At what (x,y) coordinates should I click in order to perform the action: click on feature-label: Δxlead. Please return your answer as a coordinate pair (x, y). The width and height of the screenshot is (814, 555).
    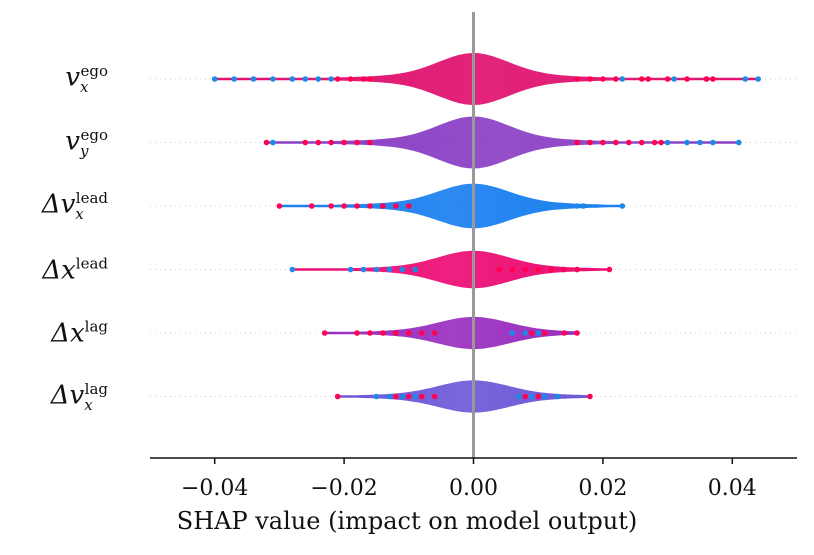
    Looking at the image, I should click on (75, 269).